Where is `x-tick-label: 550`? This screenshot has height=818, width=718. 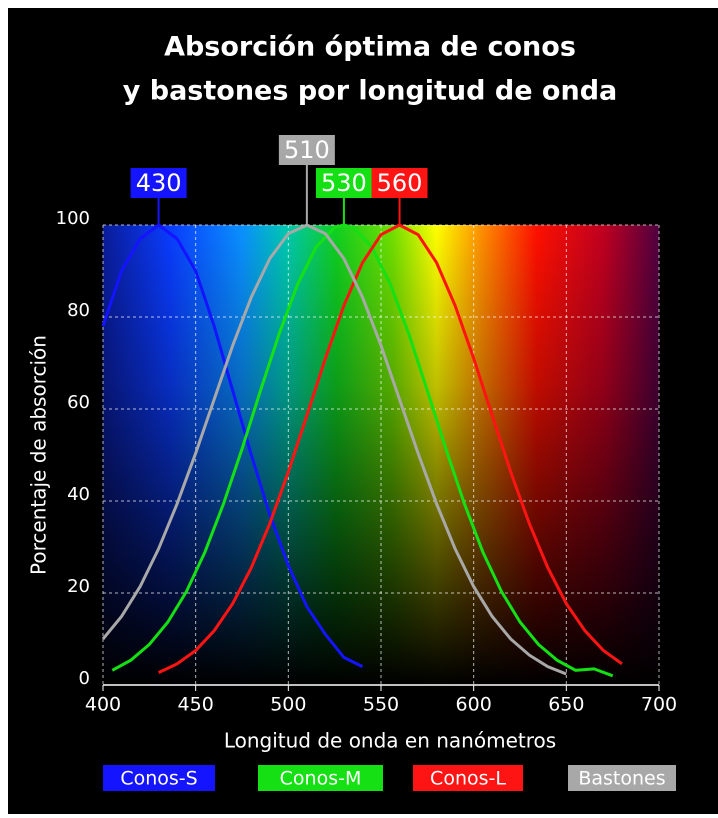 x-tick-label: 550 is located at coordinates (381, 705).